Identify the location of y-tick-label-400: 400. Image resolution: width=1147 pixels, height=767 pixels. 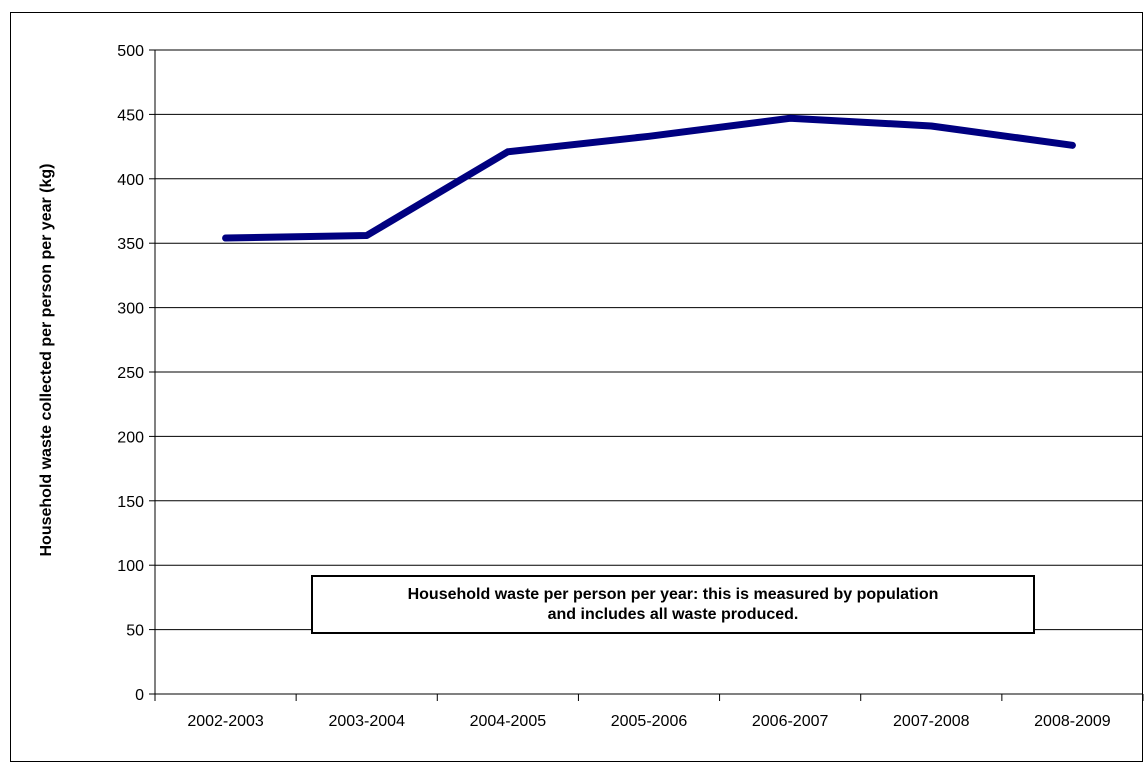
(130, 180).